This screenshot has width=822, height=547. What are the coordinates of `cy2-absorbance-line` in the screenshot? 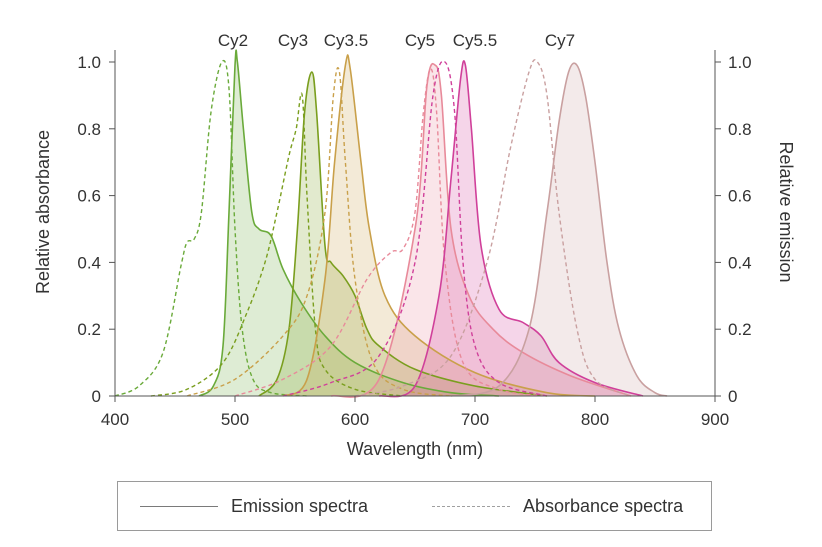 It's located at (211, 228).